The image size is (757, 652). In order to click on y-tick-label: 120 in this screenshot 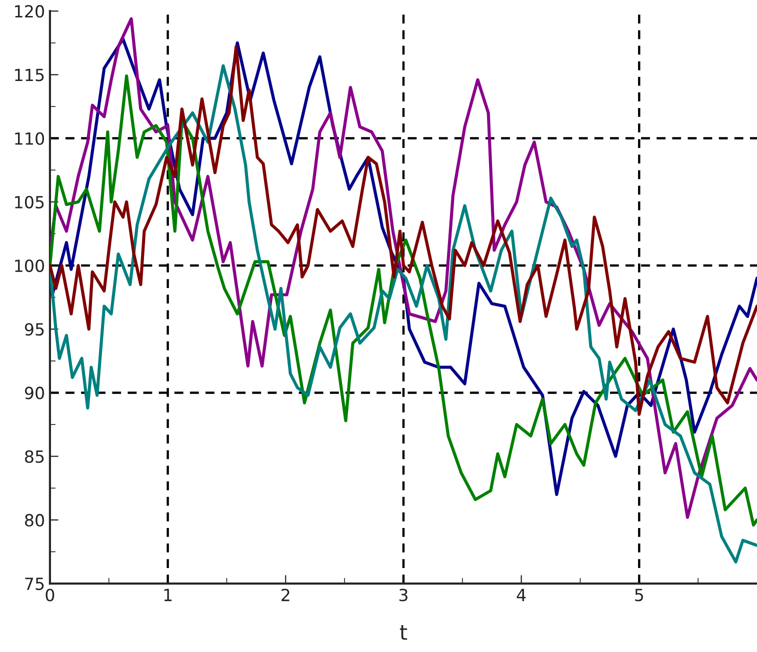, I will do `click(29, 11)`.